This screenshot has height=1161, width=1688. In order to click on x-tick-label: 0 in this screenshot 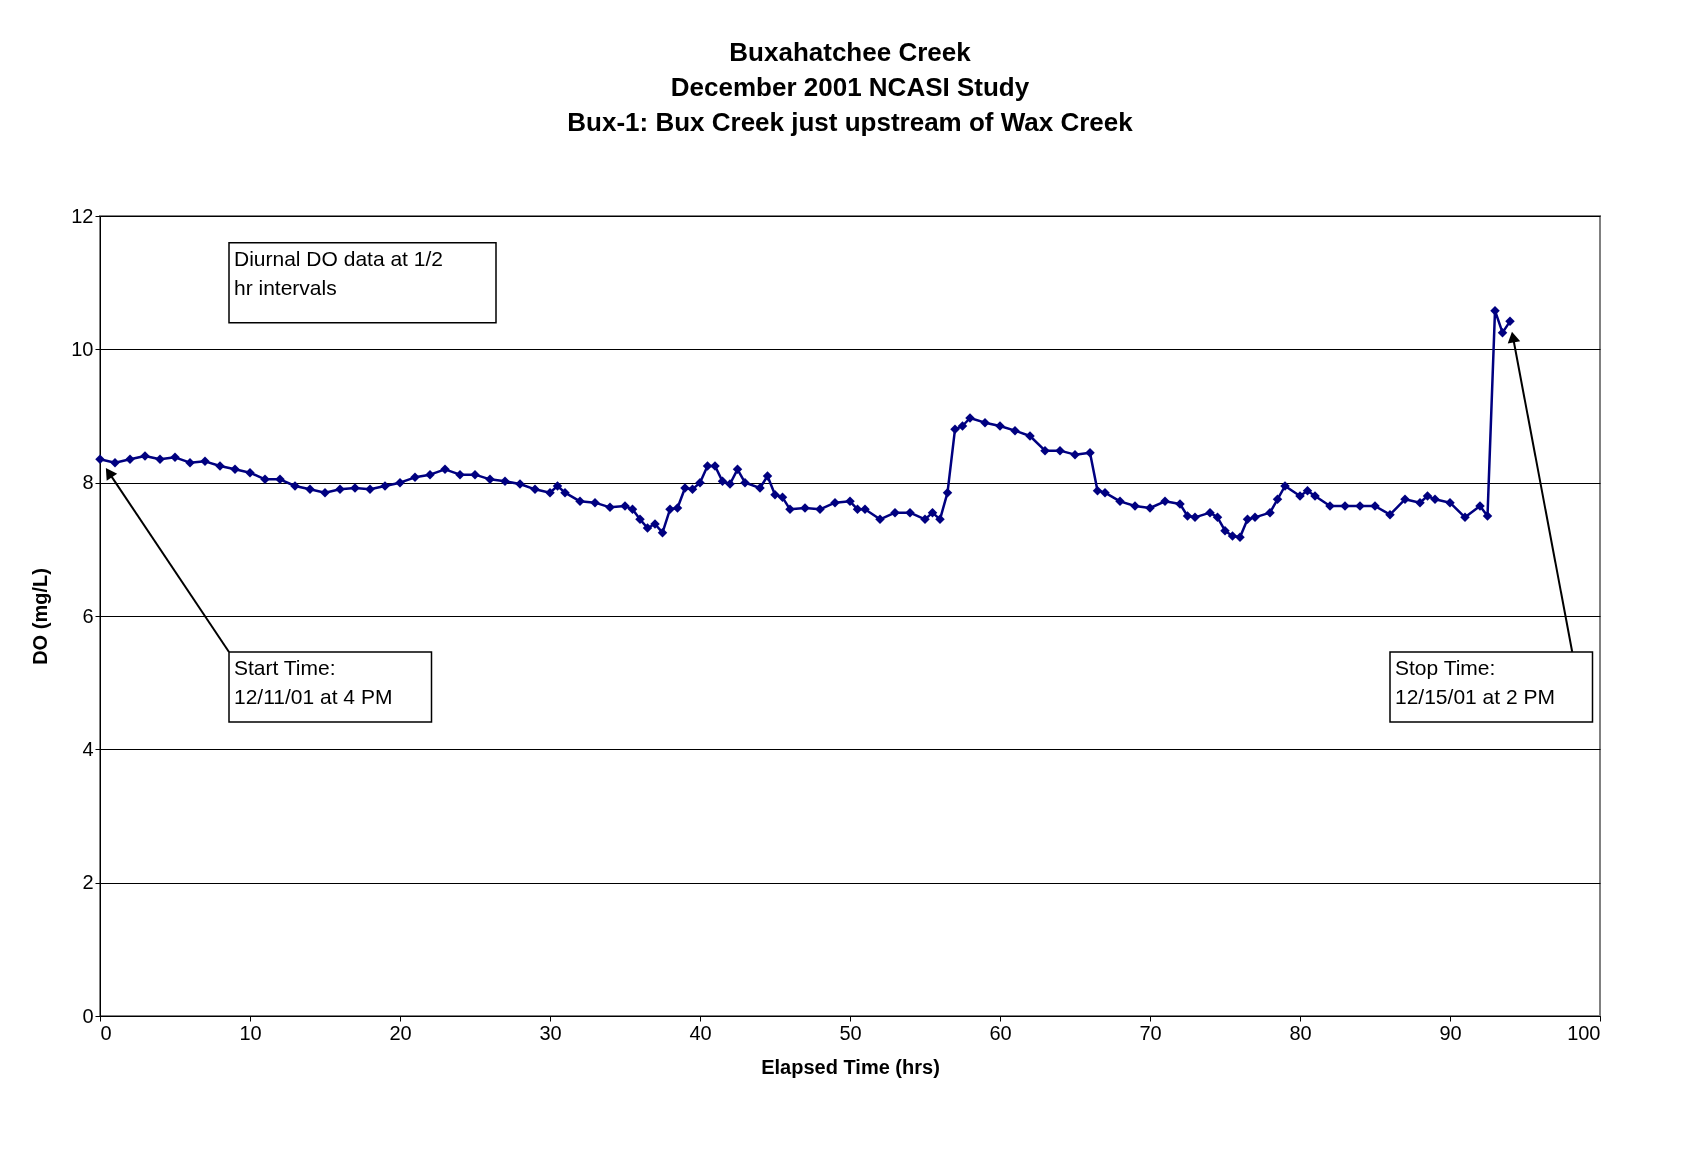, I will do `click(106, 1032)`.